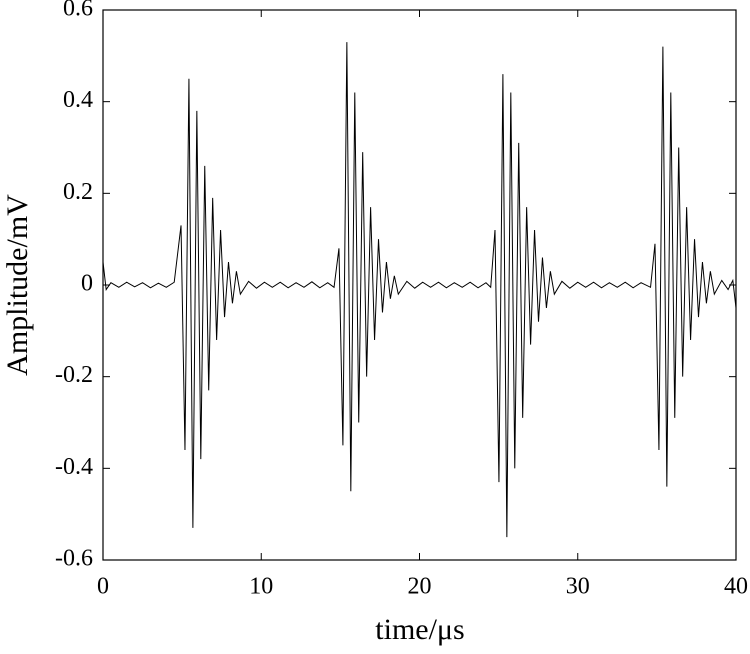 This screenshot has height=654, width=750. Describe the element at coordinates (87, 284) in the screenshot. I see `y-tick-label: 0` at that location.